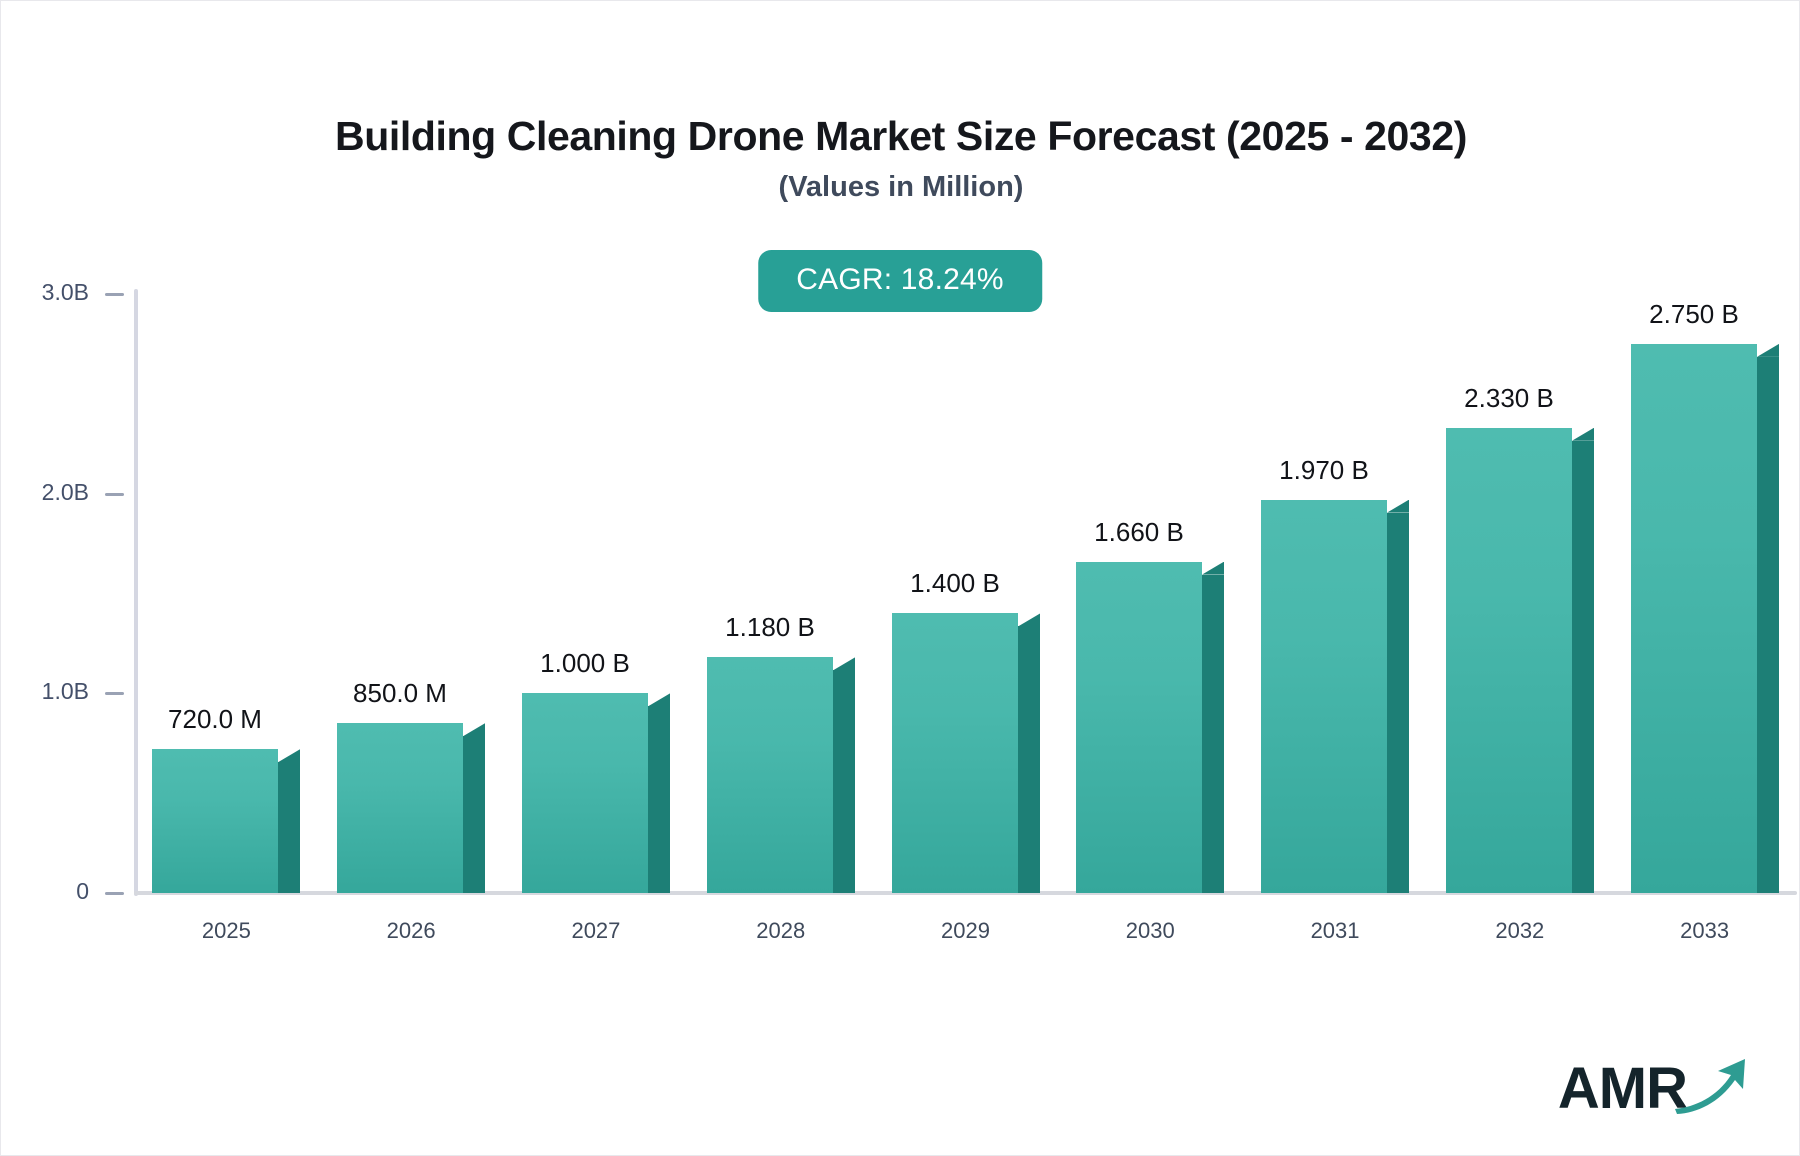  I want to click on y-tick-label: 1.0B, so click(65, 691).